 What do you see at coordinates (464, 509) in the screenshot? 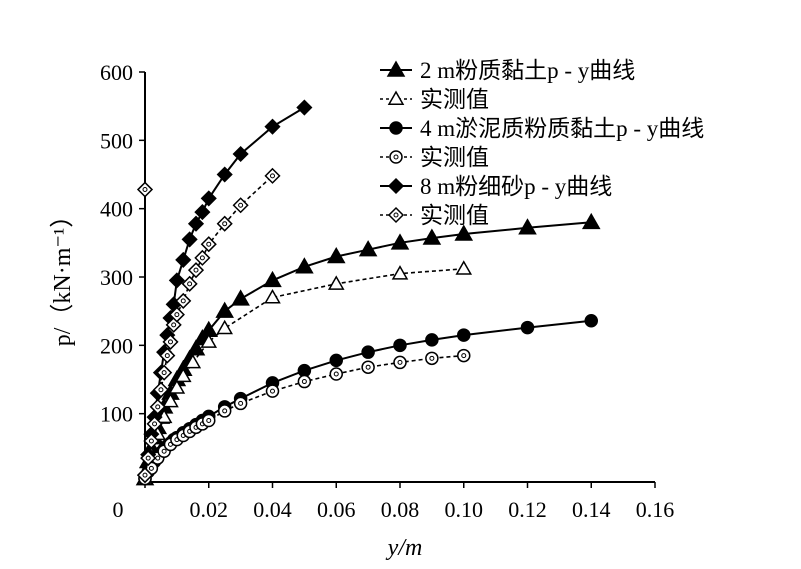
I see `x-tick-label: 0.10` at bounding box center [464, 509].